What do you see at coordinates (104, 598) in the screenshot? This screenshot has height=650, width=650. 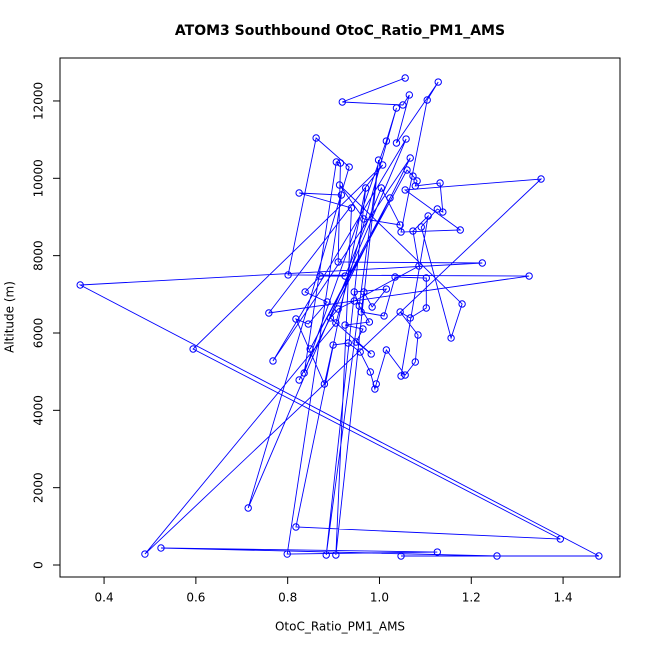 I see `x-tick-label: 0.4` at bounding box center [104, 598].